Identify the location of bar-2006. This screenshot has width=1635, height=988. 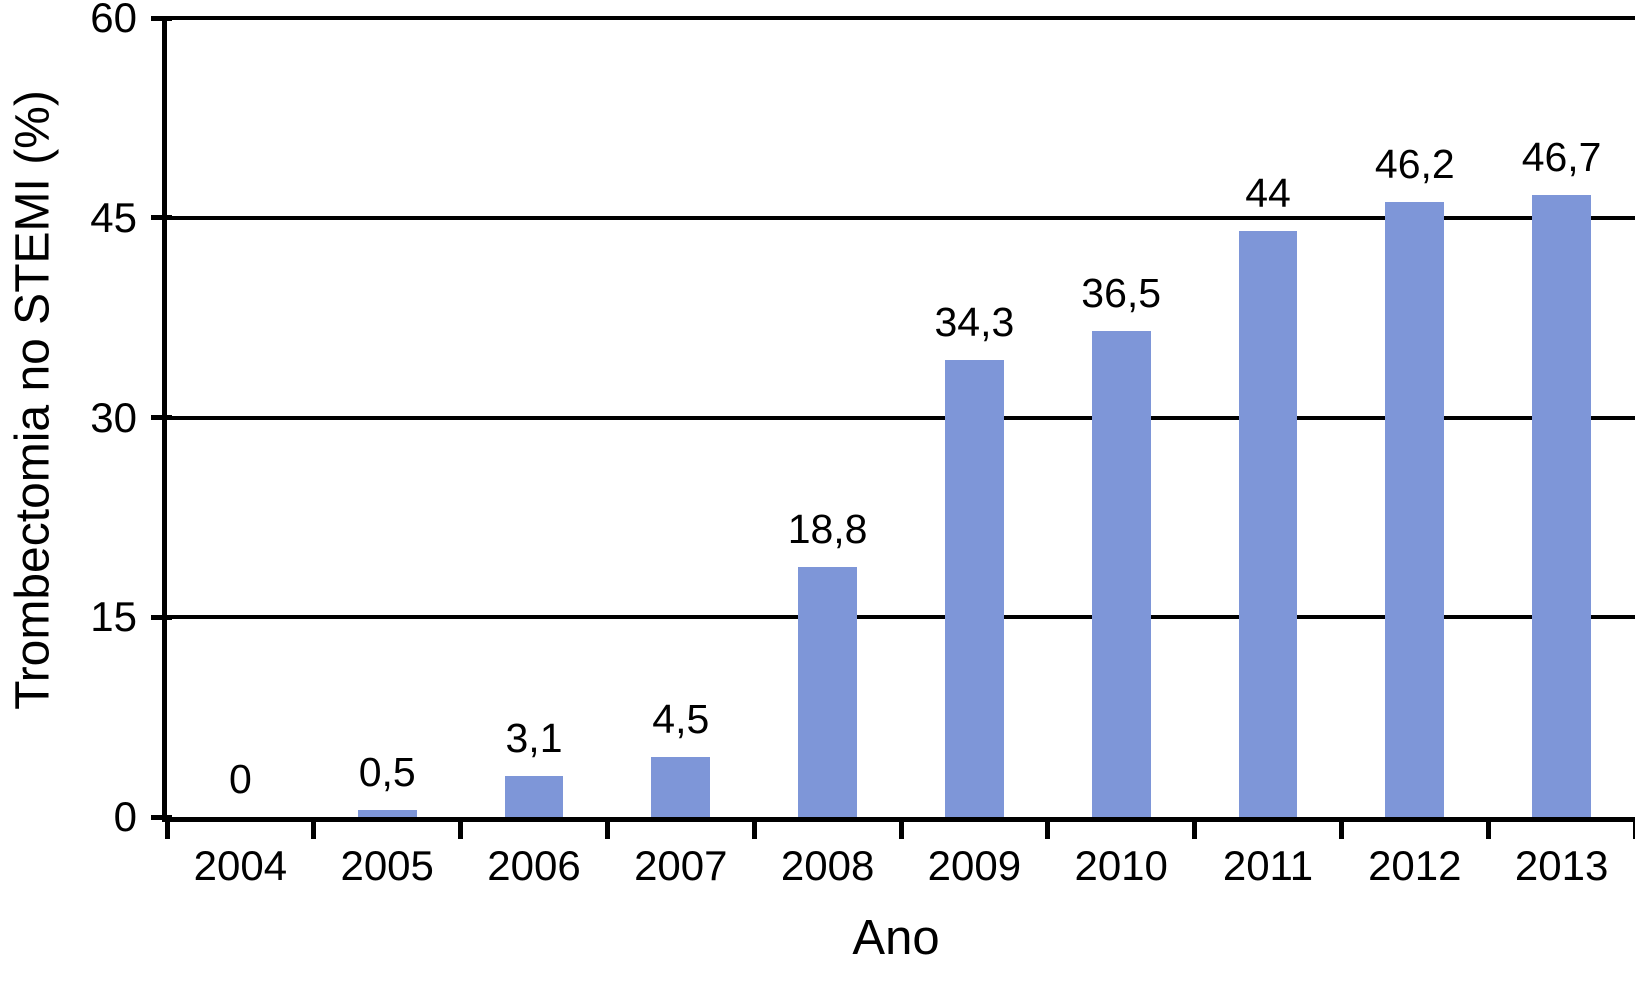
(534, 796).